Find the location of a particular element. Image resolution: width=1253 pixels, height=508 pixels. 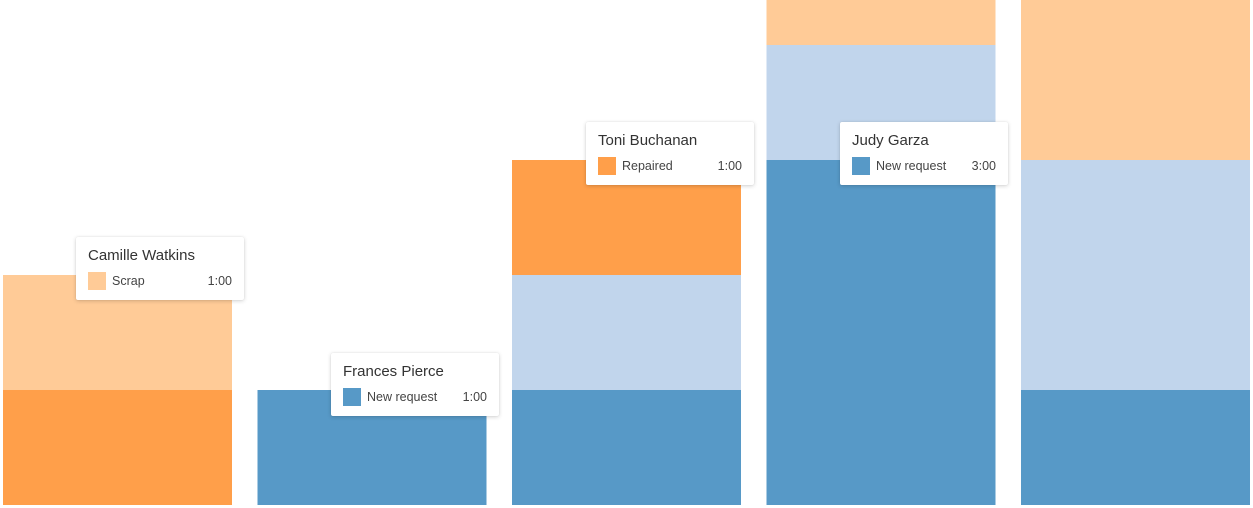

tooltip-toni-buchanan: Toni Buchanan Repaired 1:00 is located at coordinates (670, 153).